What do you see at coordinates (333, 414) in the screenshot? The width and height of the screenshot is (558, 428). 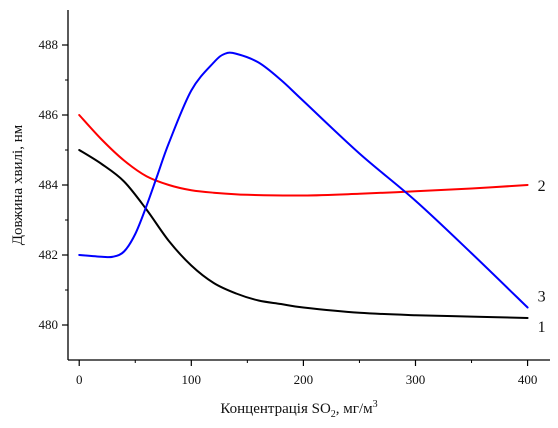 I see `x-axis-label-subscript: 2` at bounding box center [333, 414].